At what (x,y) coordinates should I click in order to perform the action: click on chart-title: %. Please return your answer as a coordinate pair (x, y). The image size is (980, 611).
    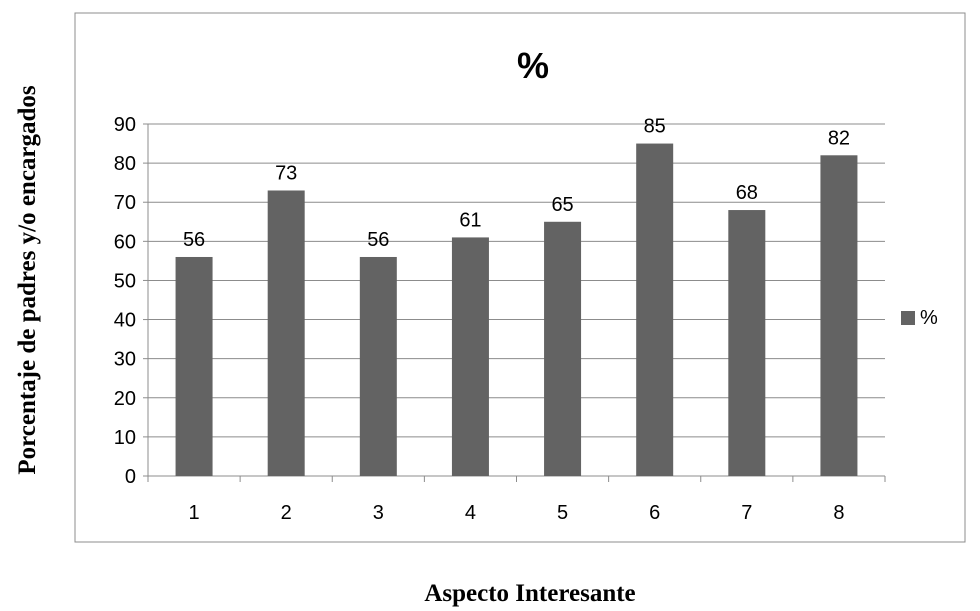
    Looking at the image, I should click on (533, 65).